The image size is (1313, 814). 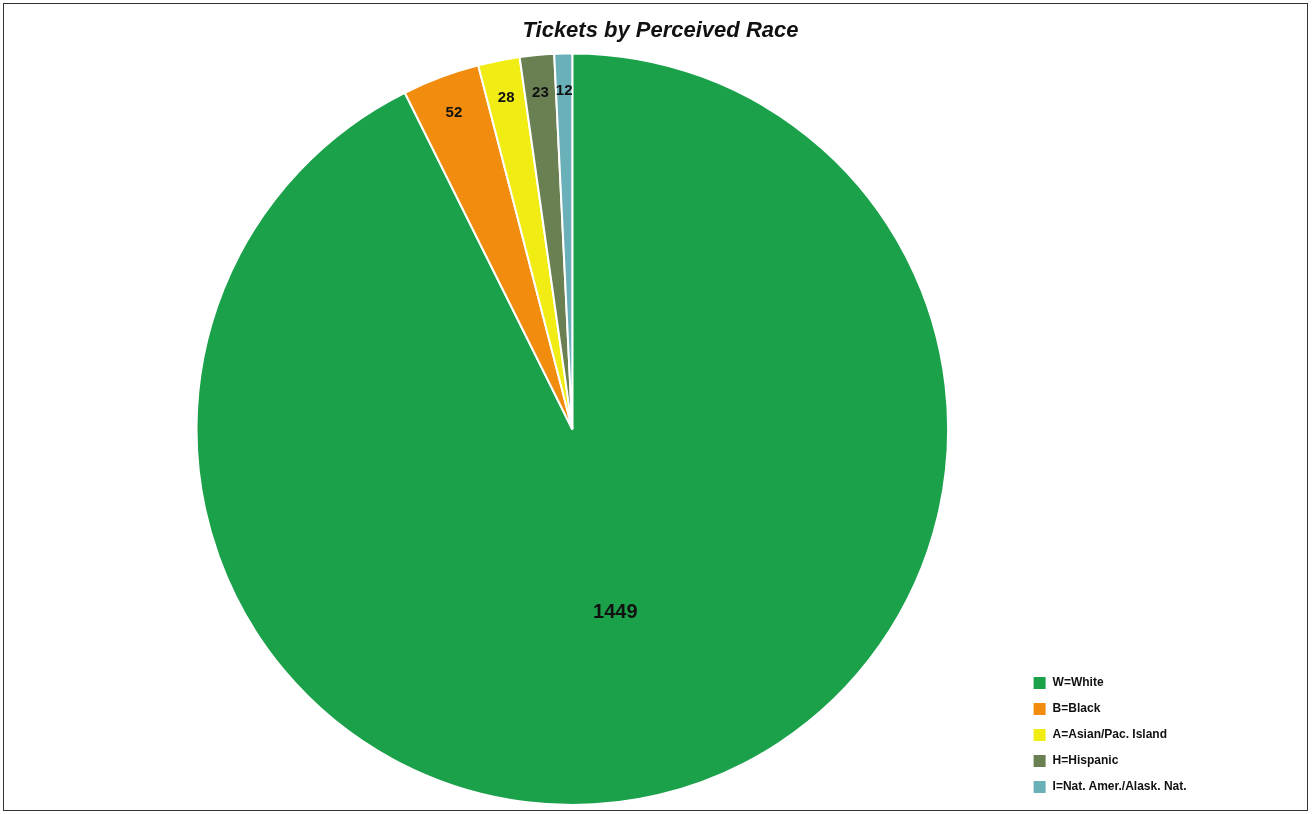 I want to click on legend-label: H=Hispanic, so click(x=1085, y=760).